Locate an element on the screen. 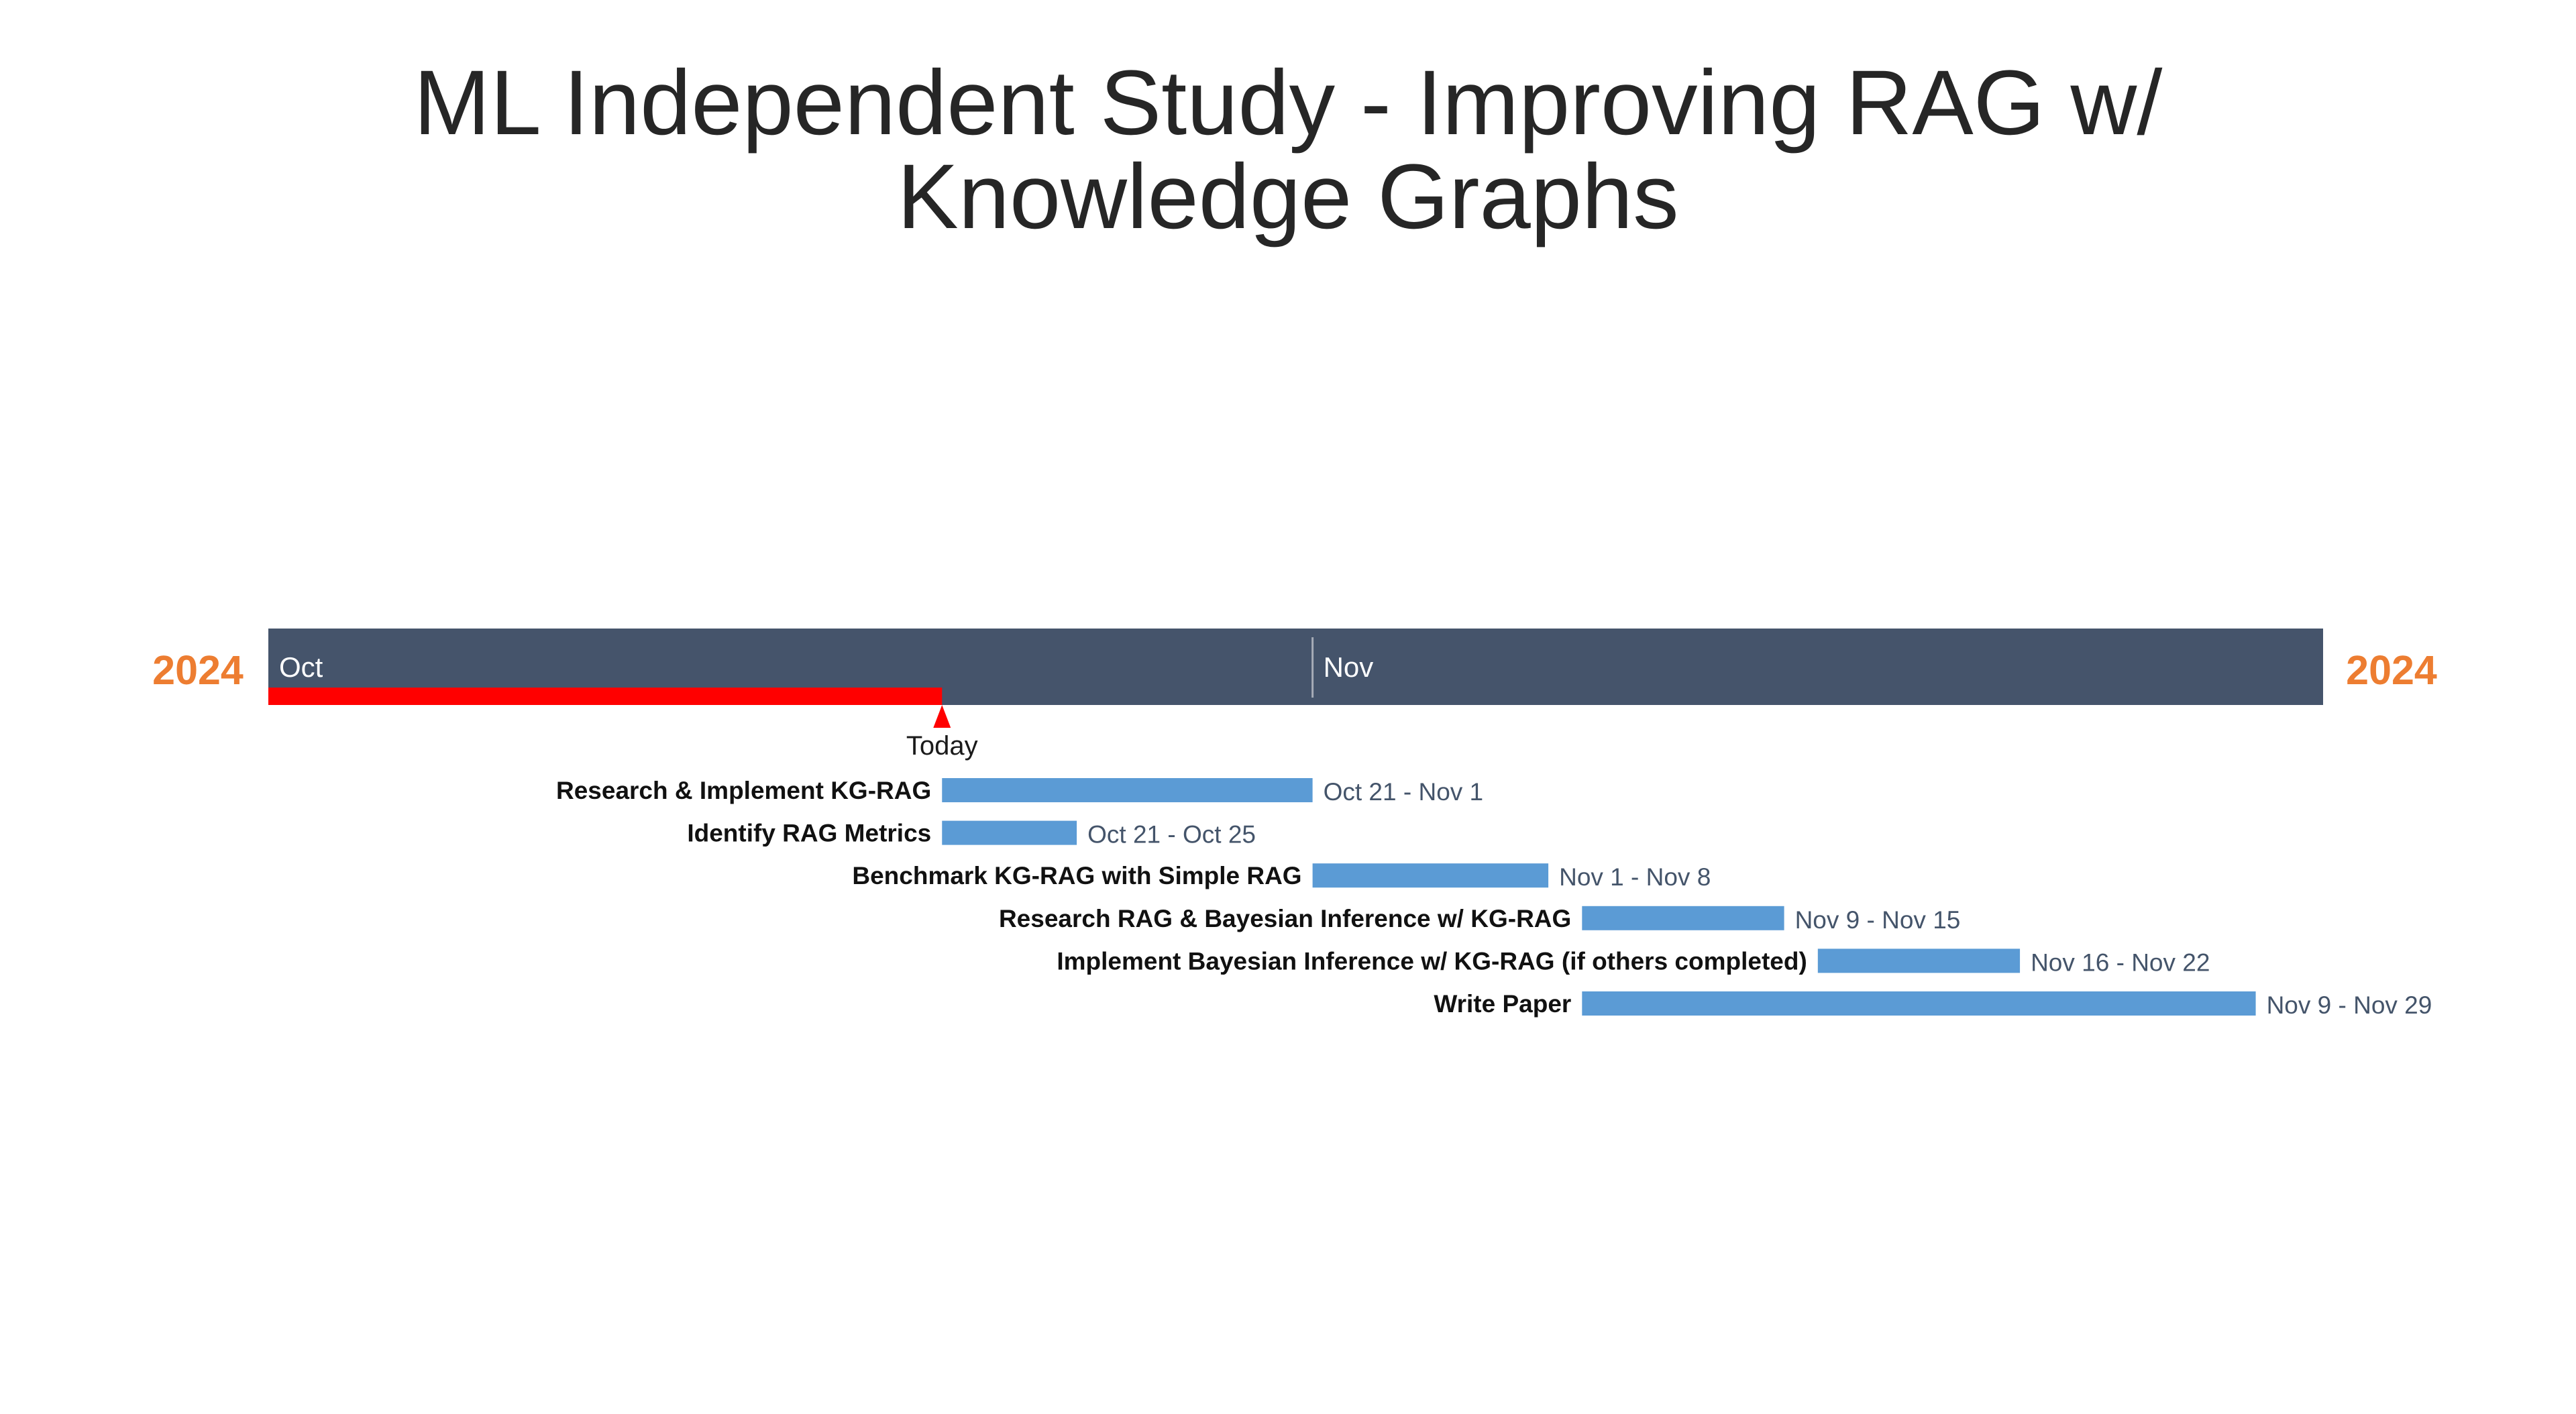  task-date-range-label: Oct 21 - Nov 1 is located at coordinates (1404, 792).